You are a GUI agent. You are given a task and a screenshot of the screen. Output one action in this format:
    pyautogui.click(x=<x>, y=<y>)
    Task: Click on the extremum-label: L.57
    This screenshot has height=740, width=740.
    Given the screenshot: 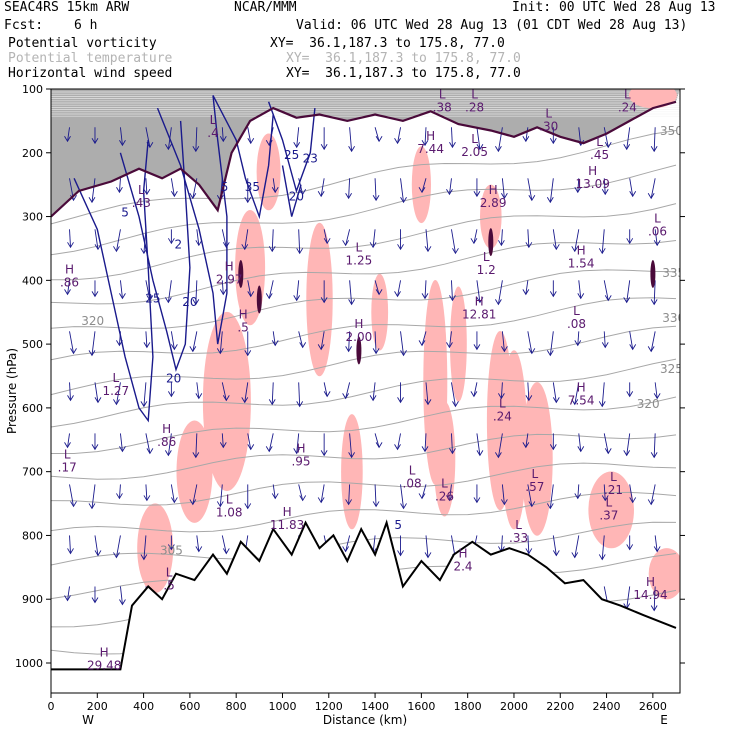 What is the action you would take?
    pyautogui.click(x=534, y=480)
    